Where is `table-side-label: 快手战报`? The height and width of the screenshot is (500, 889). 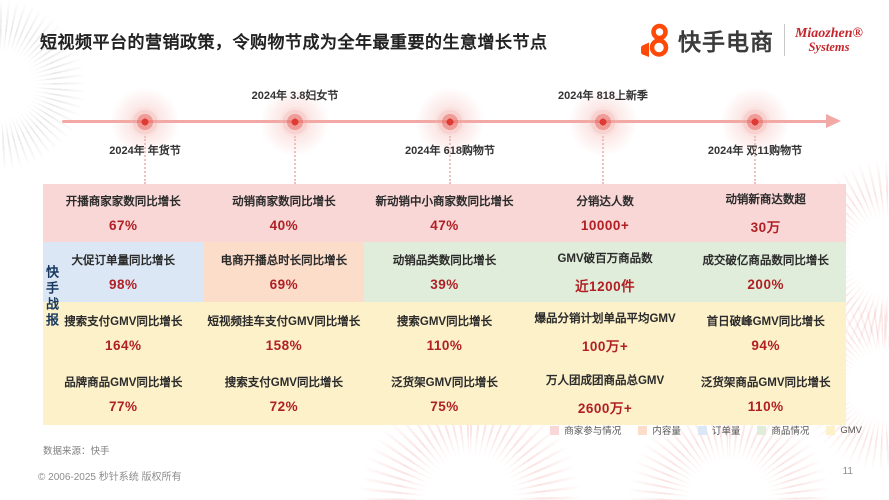
table-side-label: 快手战报 is located at coordinates (51, 297).